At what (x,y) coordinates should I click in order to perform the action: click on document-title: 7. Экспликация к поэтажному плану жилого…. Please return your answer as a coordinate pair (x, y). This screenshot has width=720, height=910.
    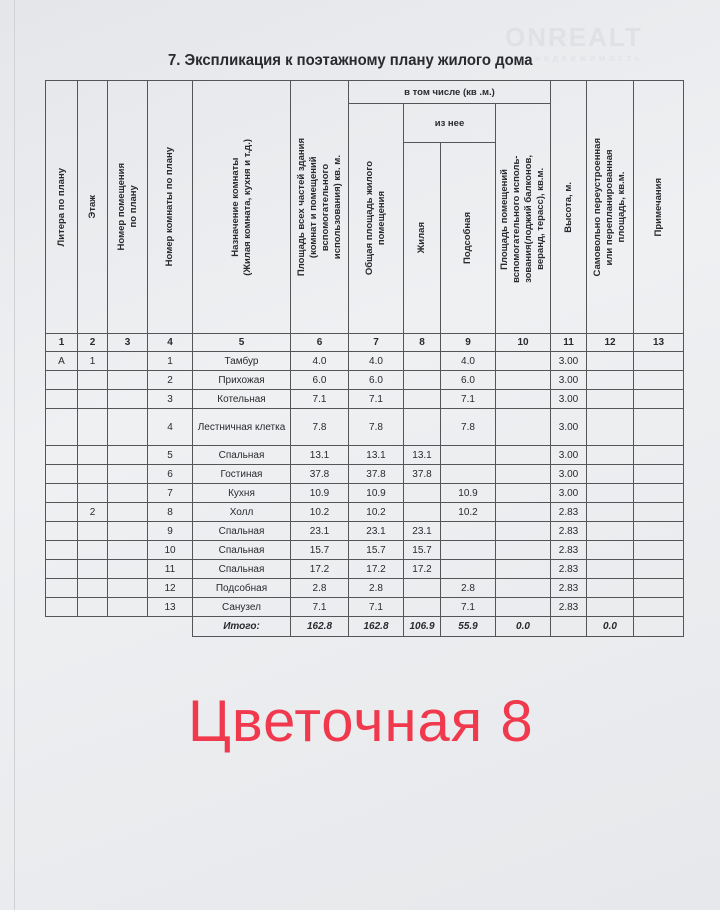
    Looking at the image, I should click on (350, 60).